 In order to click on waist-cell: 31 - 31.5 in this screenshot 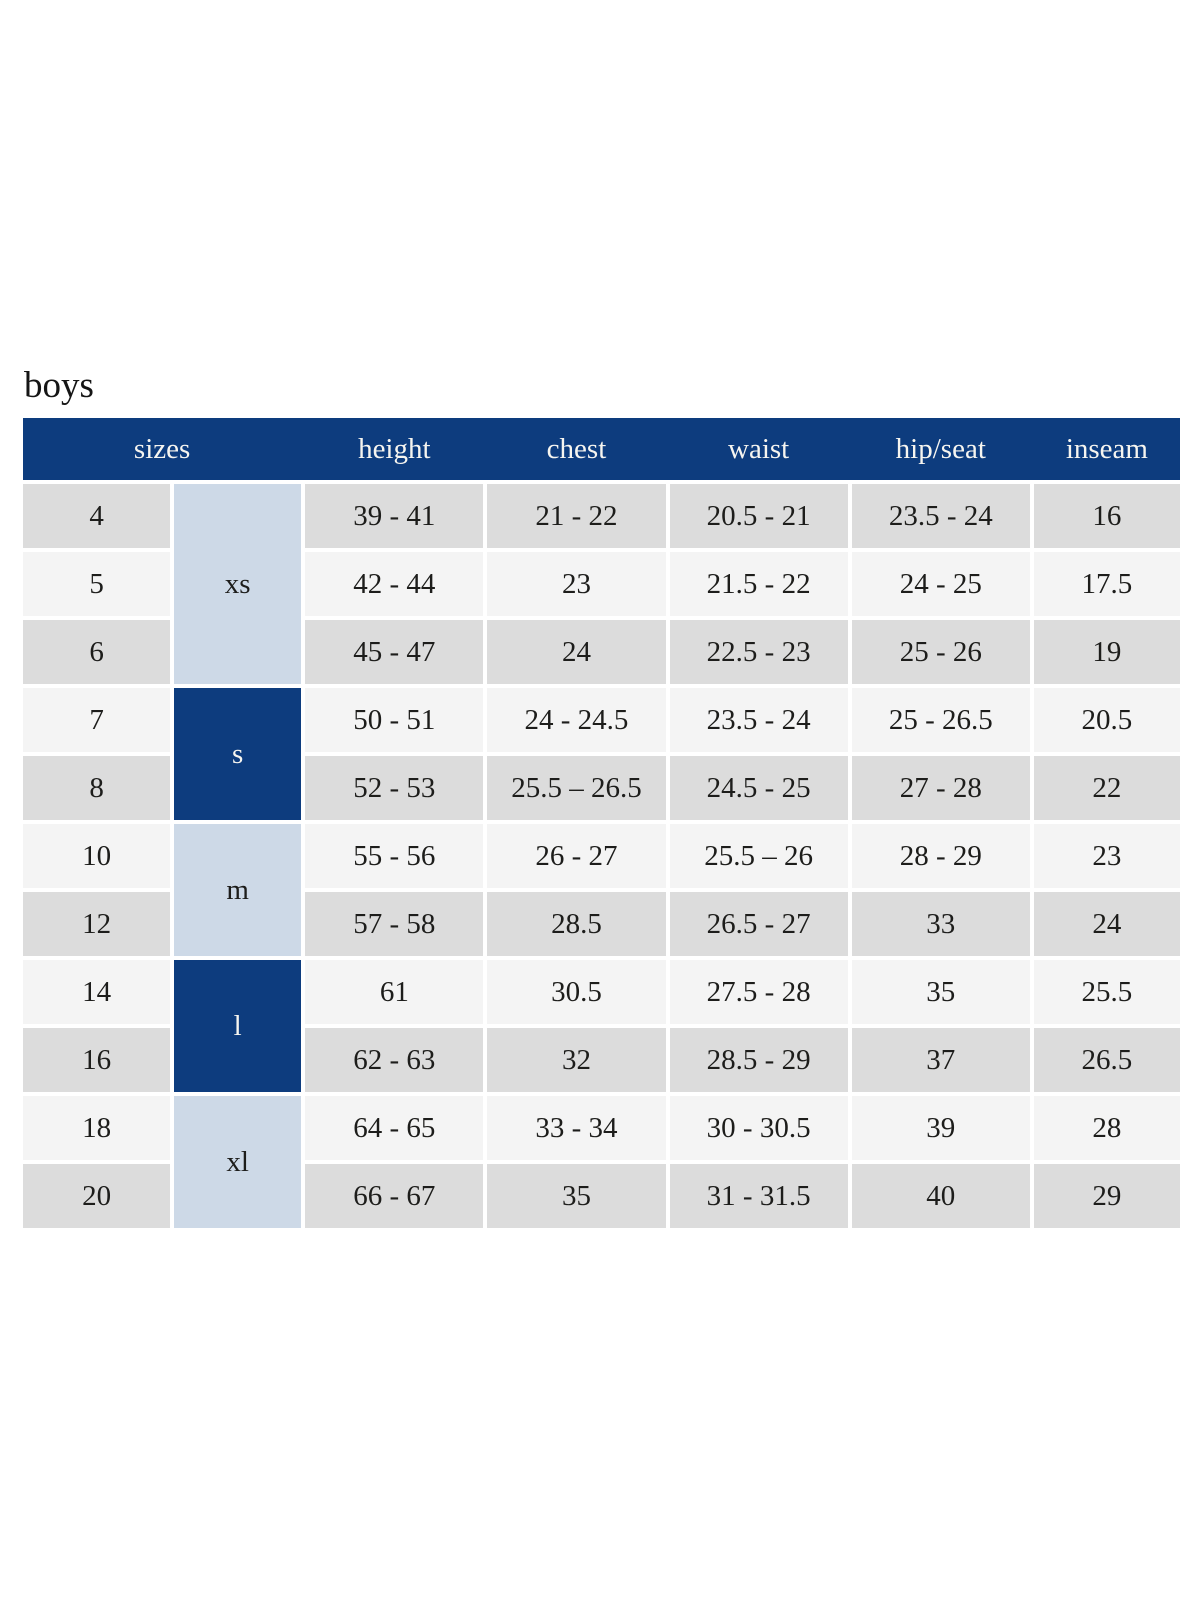, I will do `click(758, 1196)`.